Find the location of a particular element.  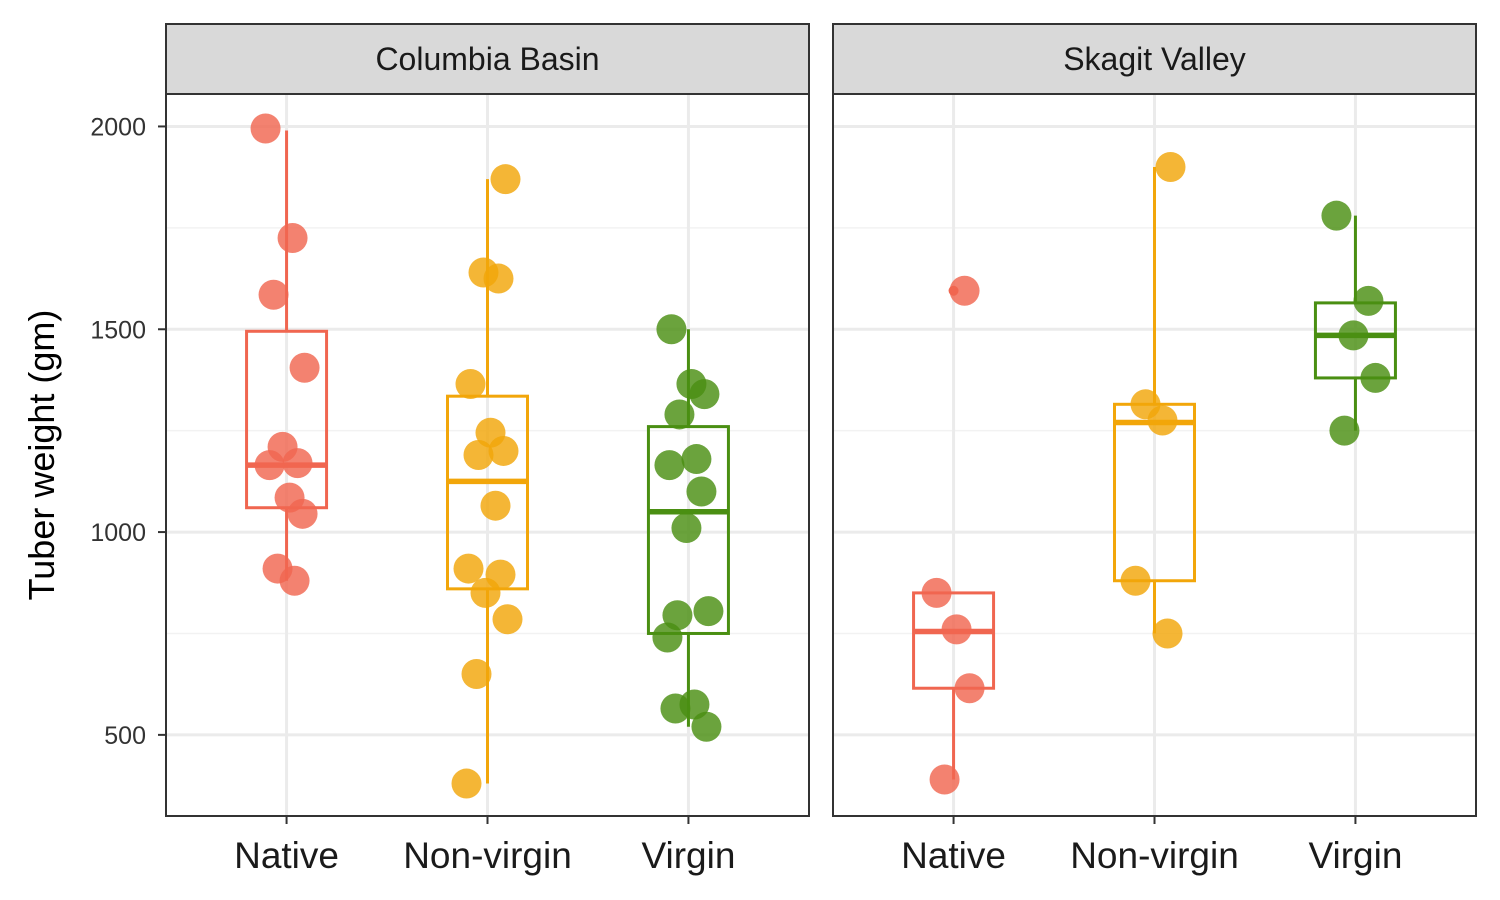

y-tick-labels: 500 1000 1500 2000 is located at coordinates (128, 431).